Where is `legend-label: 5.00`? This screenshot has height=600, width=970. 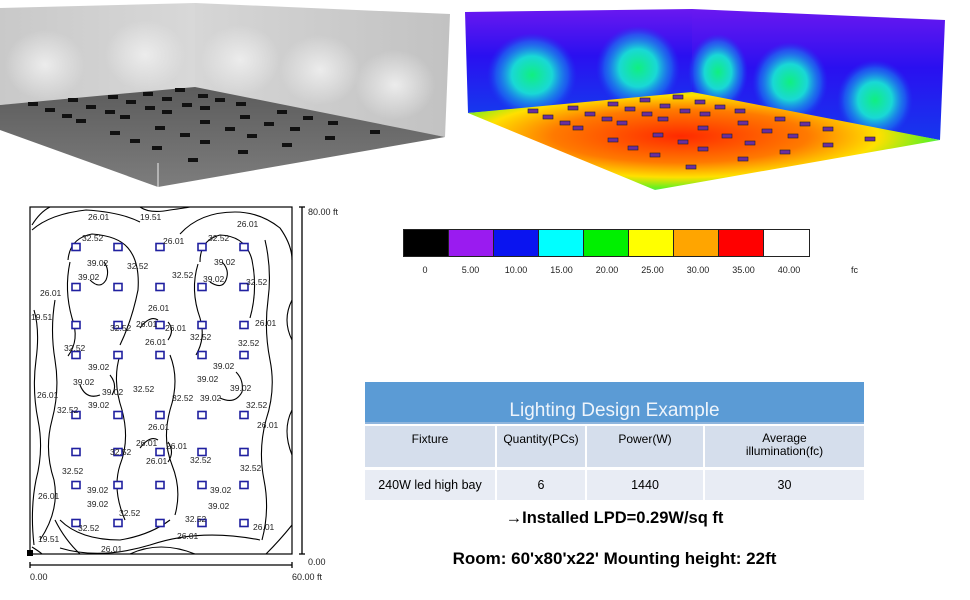 legend-label: 5.00 is located at coordinates (470, 270).